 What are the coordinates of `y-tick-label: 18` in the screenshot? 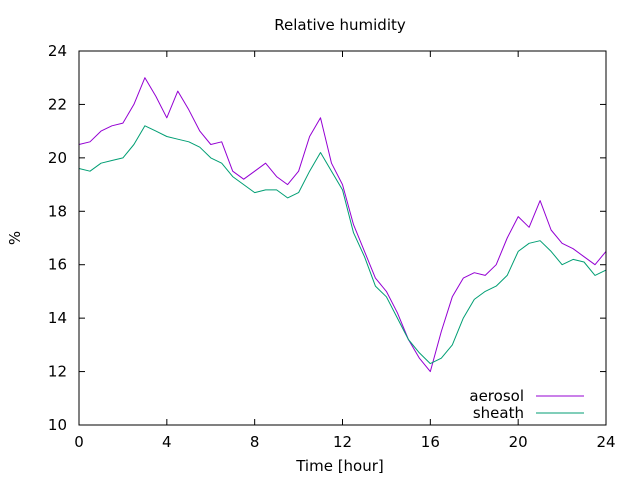 It's located at (57, 211).